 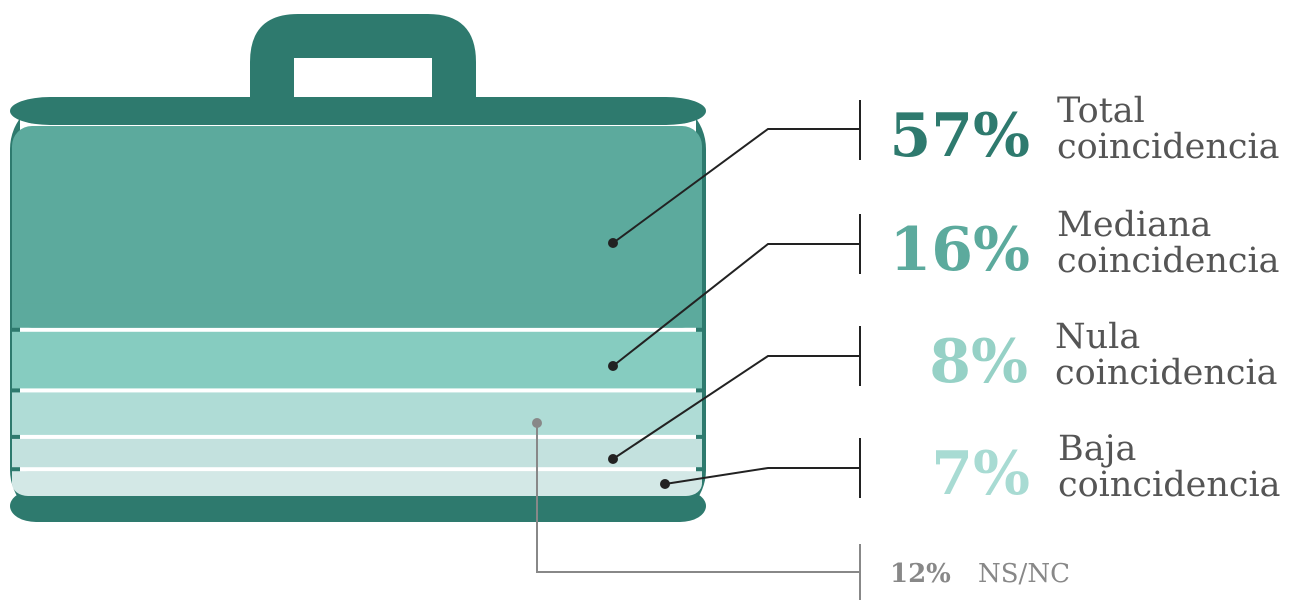 I want to click on briefcase-bottom-rim, so click(x=358, y=506).